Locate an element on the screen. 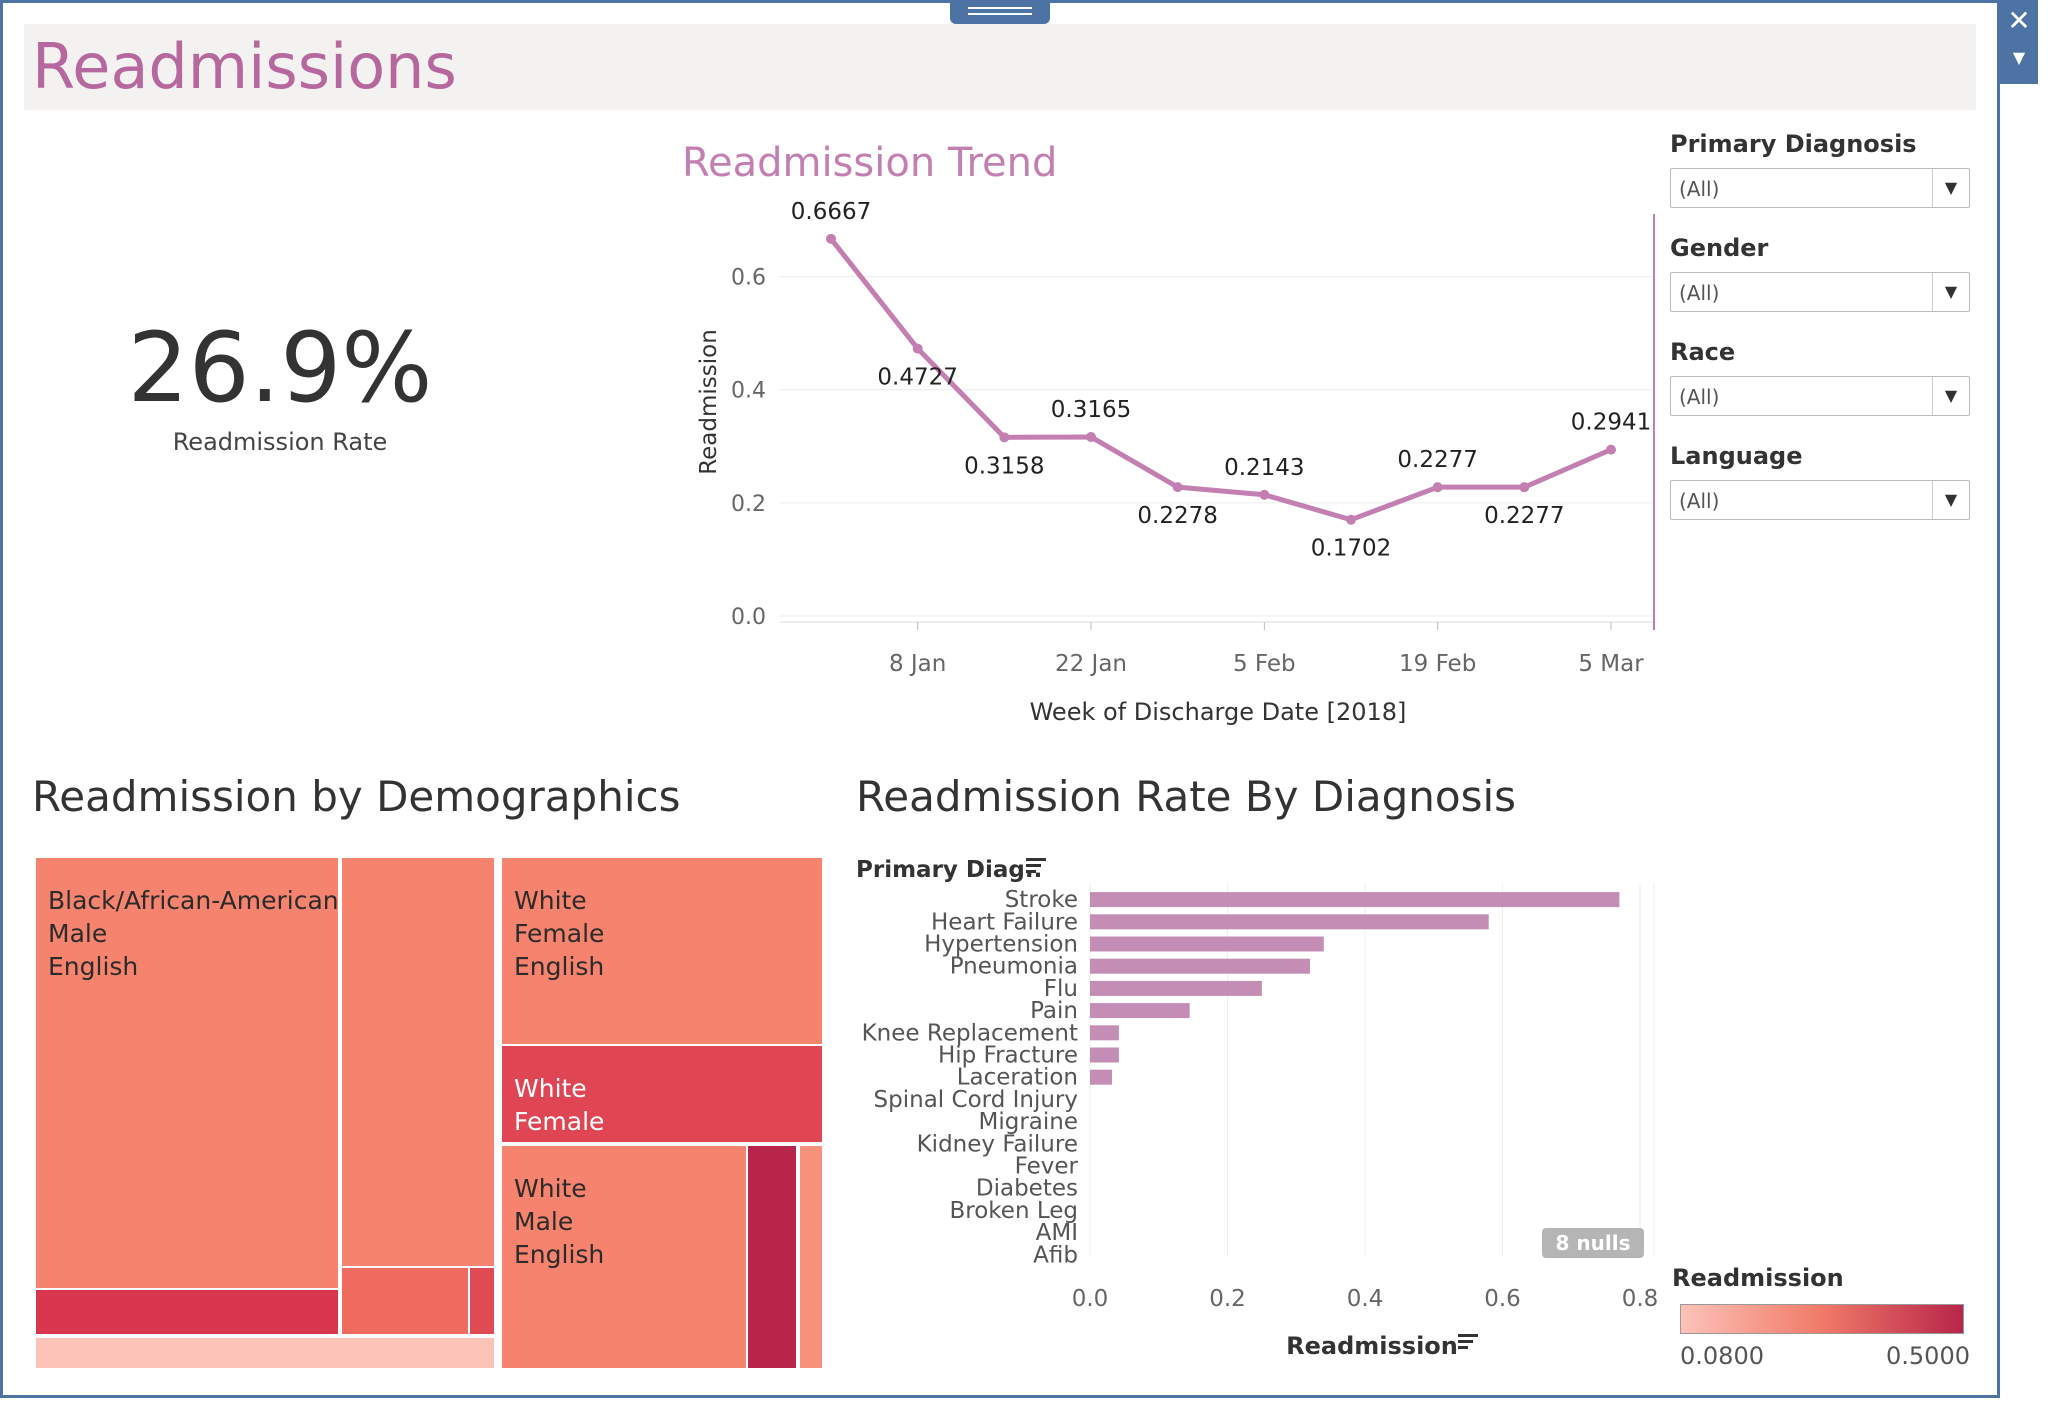  treemap-cell-label: White Female is located at coordinates (559, 1105).